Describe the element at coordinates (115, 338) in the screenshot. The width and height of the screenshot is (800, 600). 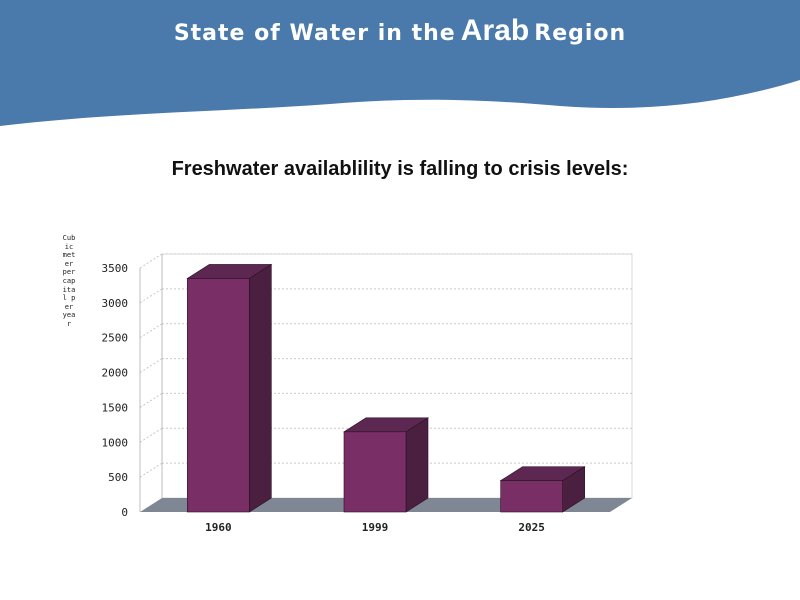
I see `y-tick-label: 2500` at that location.